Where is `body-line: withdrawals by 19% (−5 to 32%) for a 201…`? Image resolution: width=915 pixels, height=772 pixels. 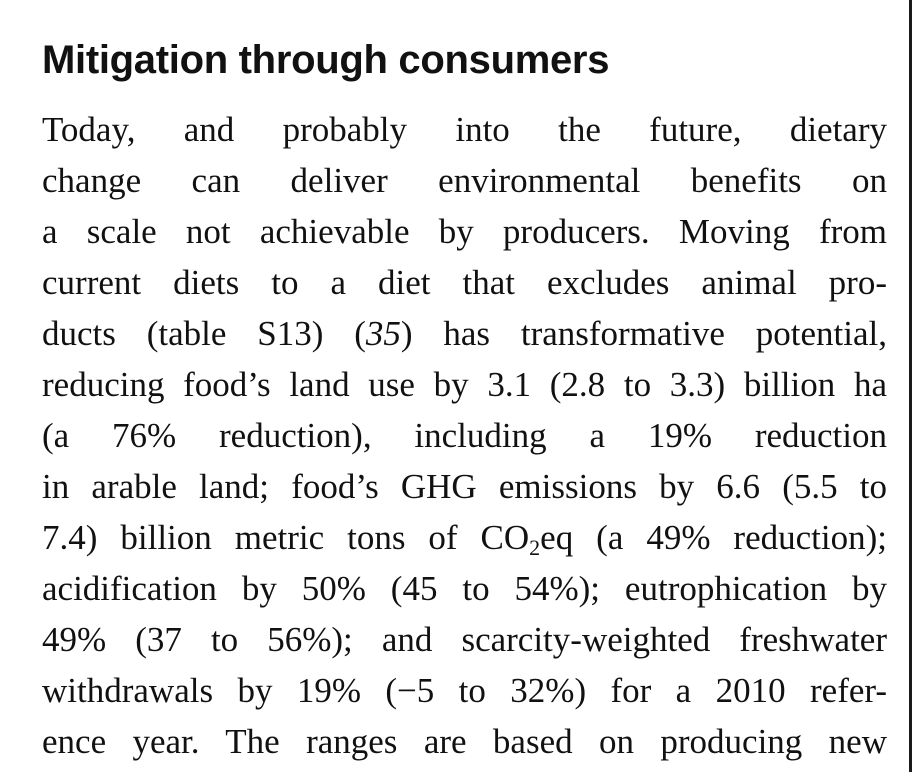 body-line: withdrawals by 19% (−5 to 32%) for a 201… is located at coordinates (464, 690).